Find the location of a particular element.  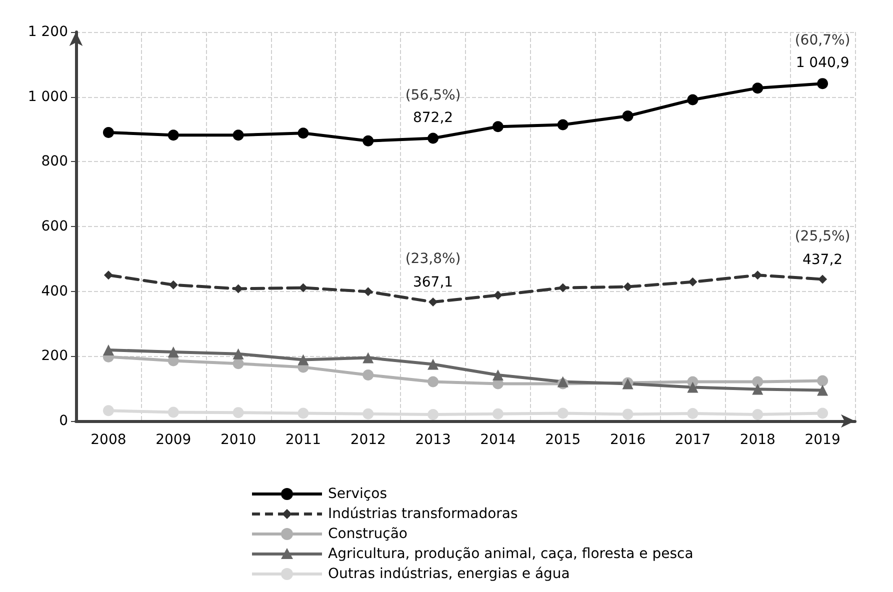

y-tick-label: 1 200 is located at coordinates (48, 32).